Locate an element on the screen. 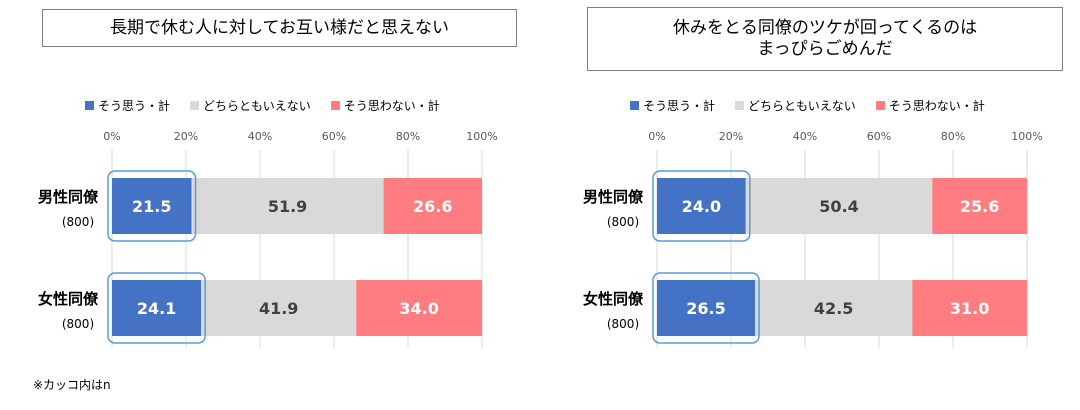 The width and height of the screenshot is (1080, 410). data-label: 42.5 is located at coordinates (833, 308).